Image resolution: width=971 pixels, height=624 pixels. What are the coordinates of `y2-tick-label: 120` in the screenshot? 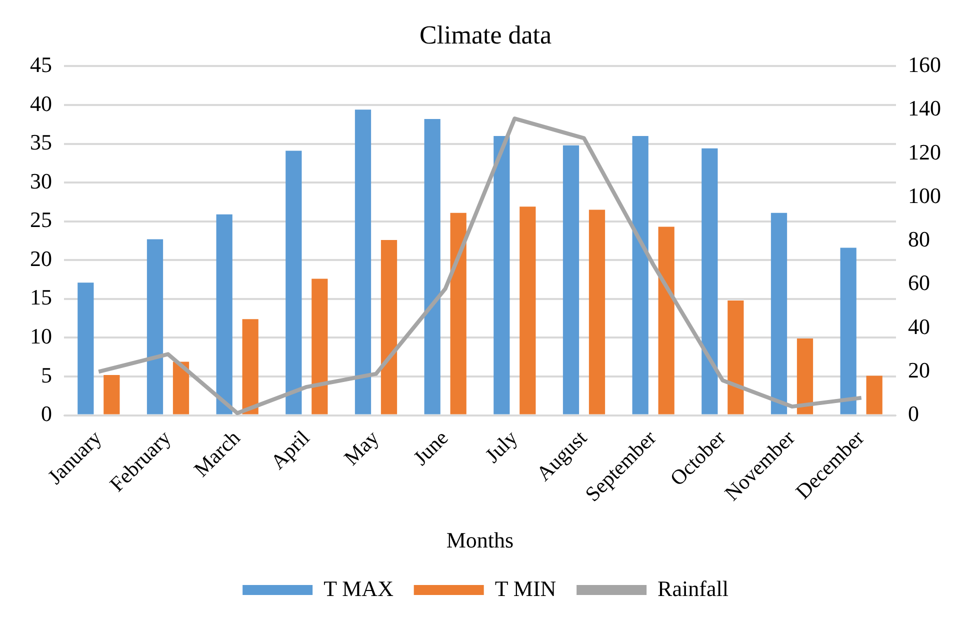 It's located at (924, 151).